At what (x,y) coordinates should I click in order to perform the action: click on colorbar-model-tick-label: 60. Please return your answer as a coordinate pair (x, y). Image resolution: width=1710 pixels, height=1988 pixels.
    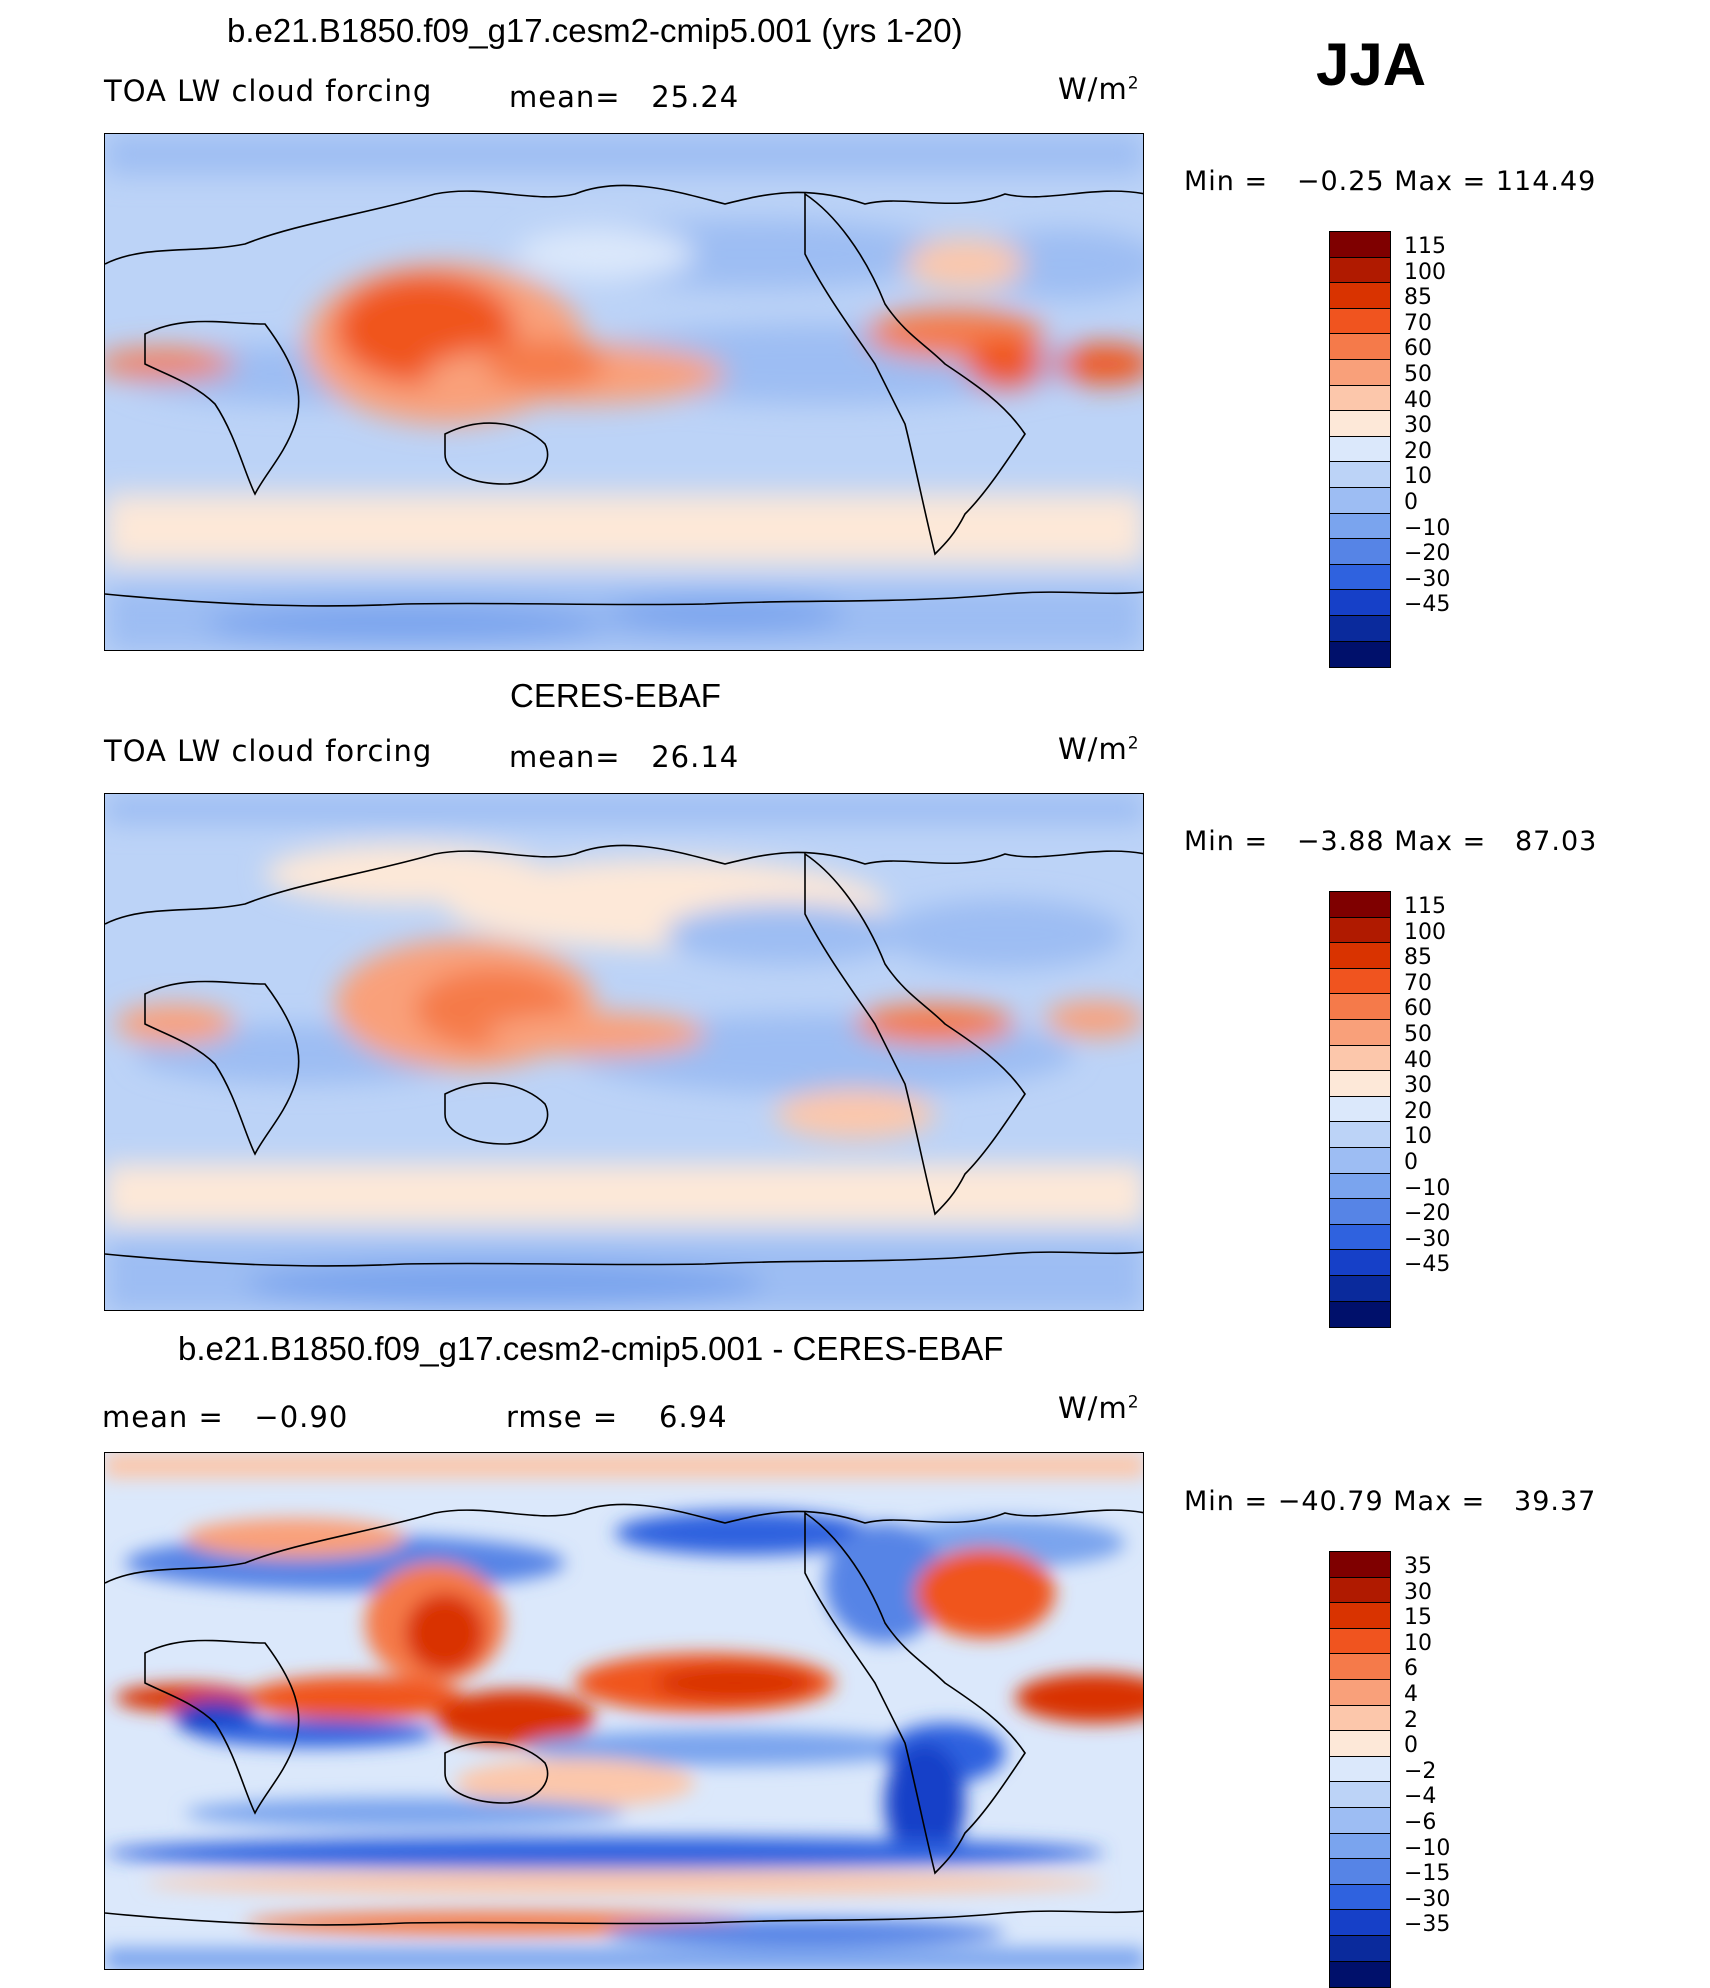
    Looking at the image, I should click on (1418, 349).